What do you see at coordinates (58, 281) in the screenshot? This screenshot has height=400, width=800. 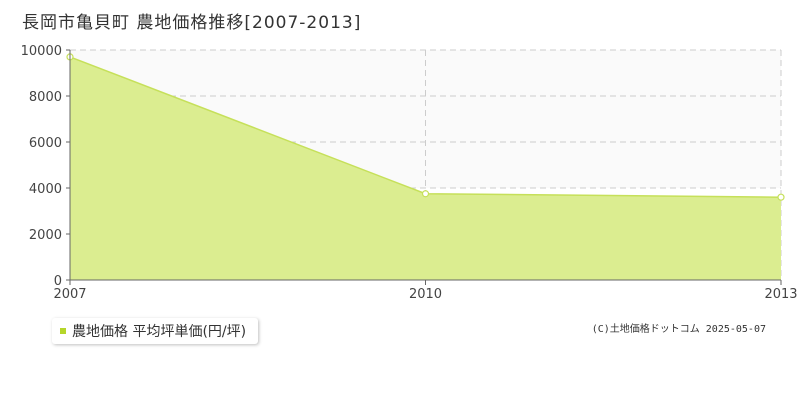 I see `y-tick-label: 0` at bounding box center [58, 281].